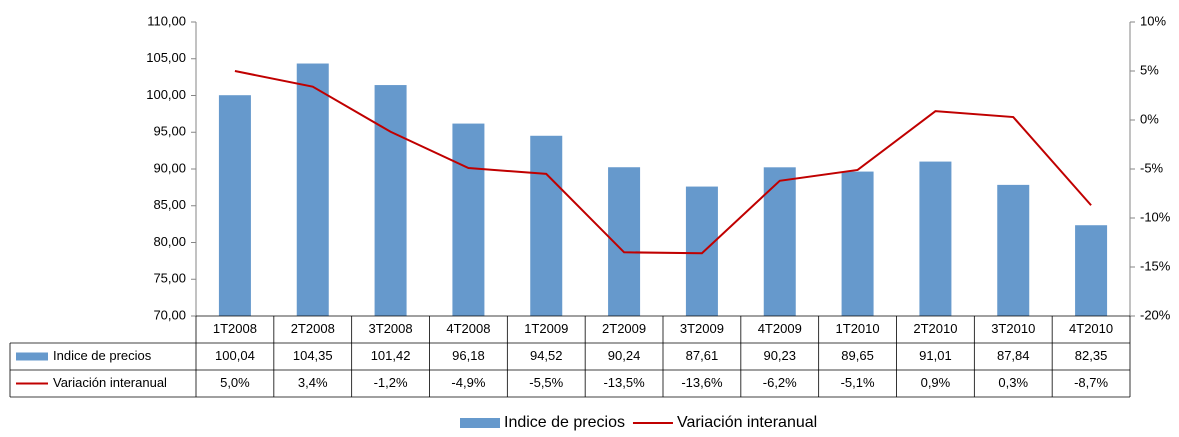 The height and width of the screenshot is (437, 1179). Describe the element at coordinates (235, 355) in the screenshot. I see `table-cell: 100,04` at that location.